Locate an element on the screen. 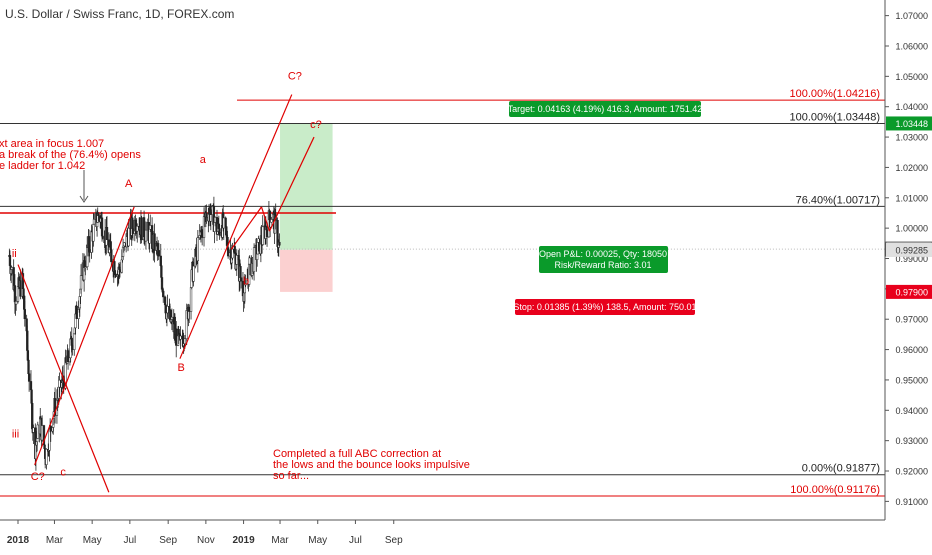 This screenshot has width=932, height=555. y-tick-label: 0.96000 is located at coordinates (911, 350).